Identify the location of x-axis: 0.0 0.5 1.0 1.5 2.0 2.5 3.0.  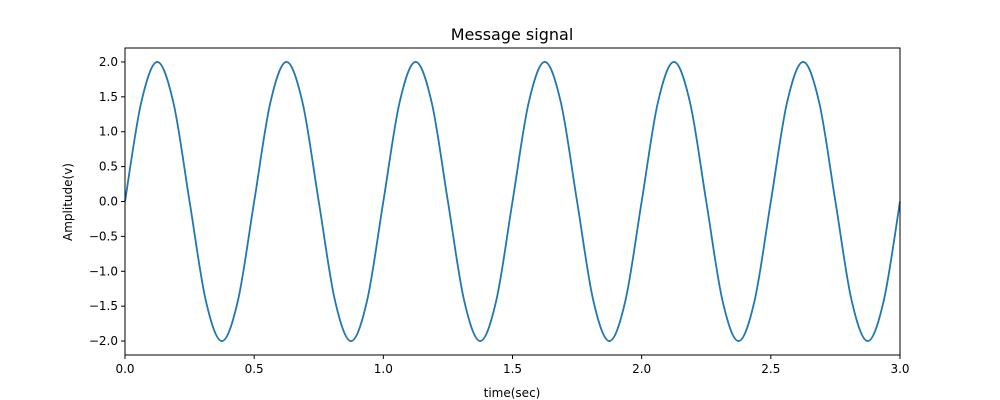
(512, 365).